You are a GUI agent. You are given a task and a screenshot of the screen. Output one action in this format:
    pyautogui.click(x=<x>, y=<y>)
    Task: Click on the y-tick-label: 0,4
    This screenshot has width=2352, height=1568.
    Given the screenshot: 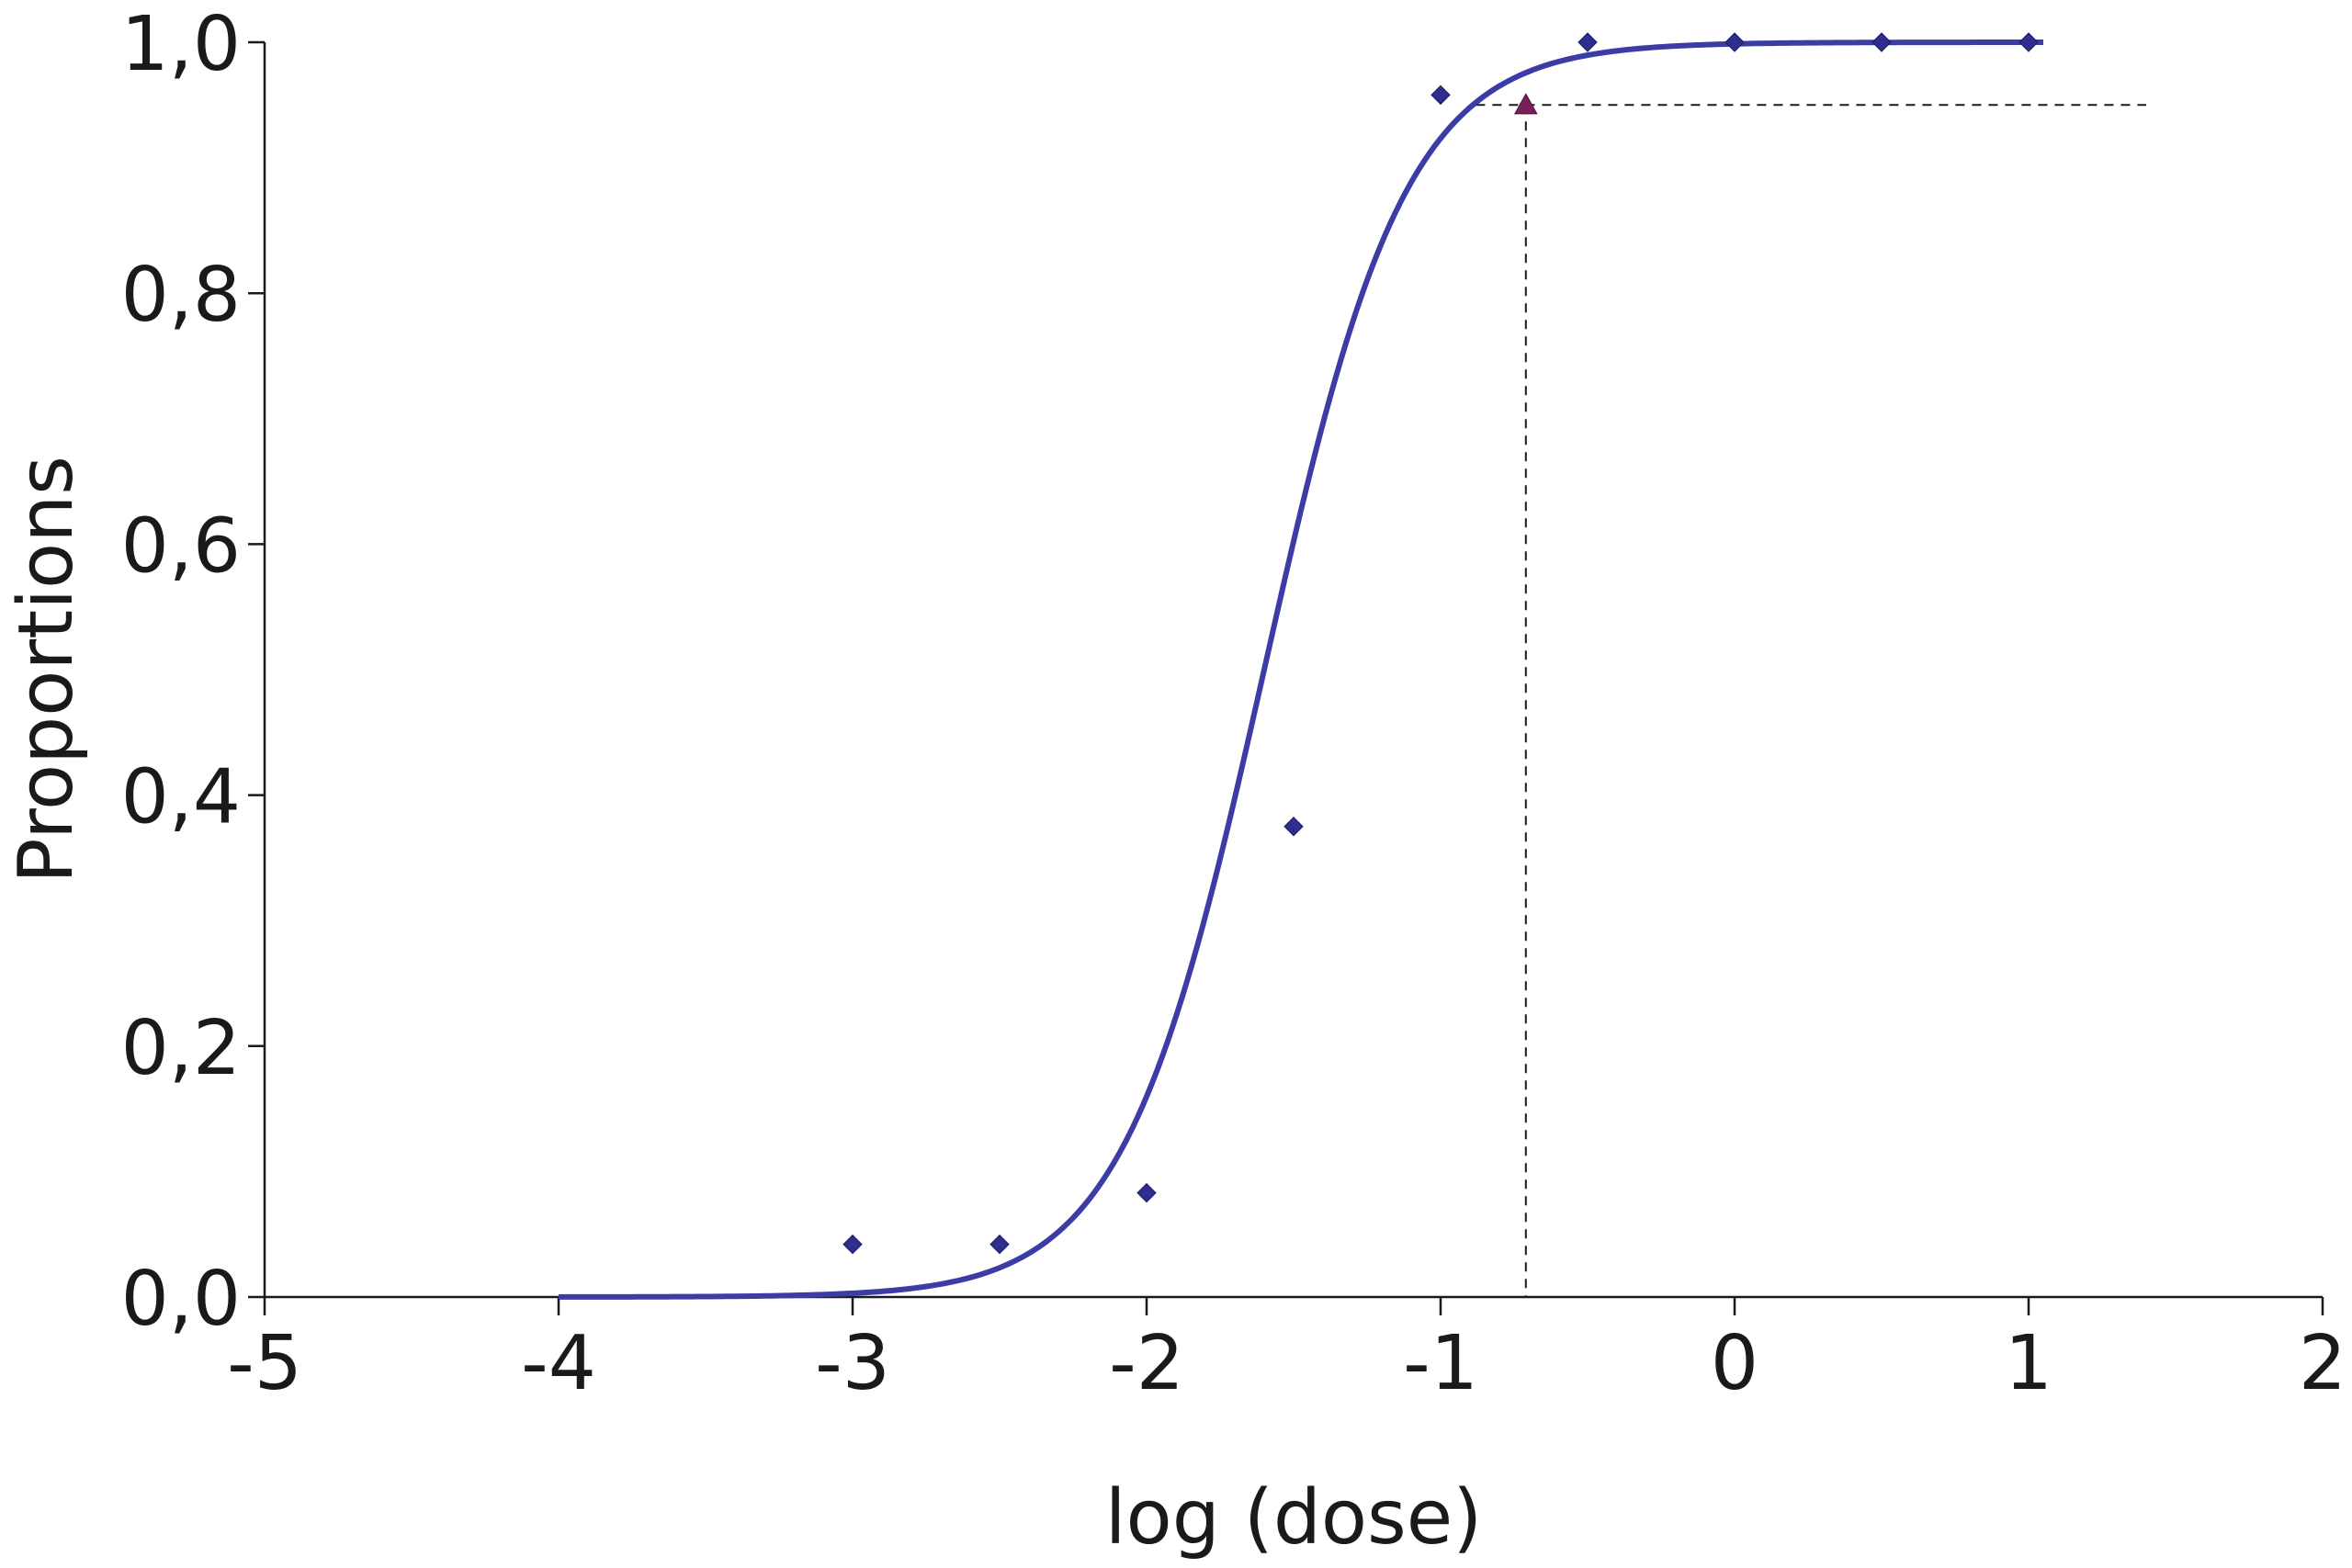 What is the action you would take?
    pyautogui.click(x=181, y=798)
    